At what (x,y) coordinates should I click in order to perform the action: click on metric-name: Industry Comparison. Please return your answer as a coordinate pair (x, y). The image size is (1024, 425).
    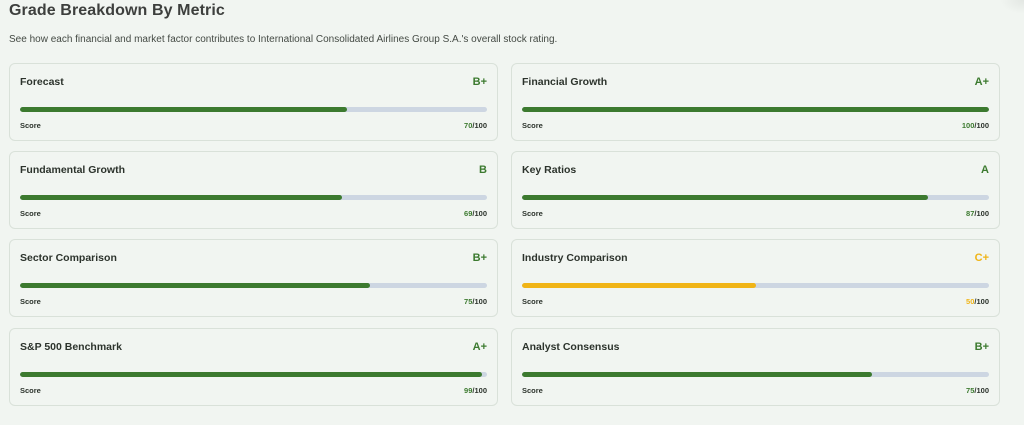
    Looking at the image, I should click on (575, 258).